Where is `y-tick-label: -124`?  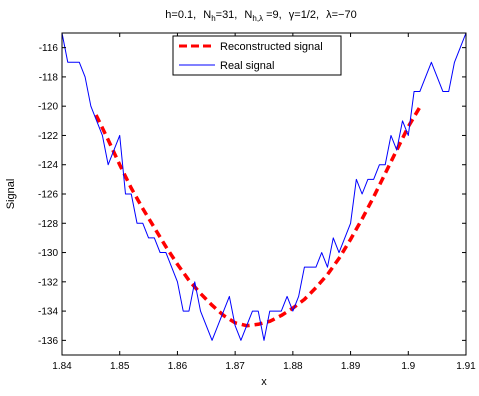
y-tick-label: -124 is located at coordinates (48, 165).